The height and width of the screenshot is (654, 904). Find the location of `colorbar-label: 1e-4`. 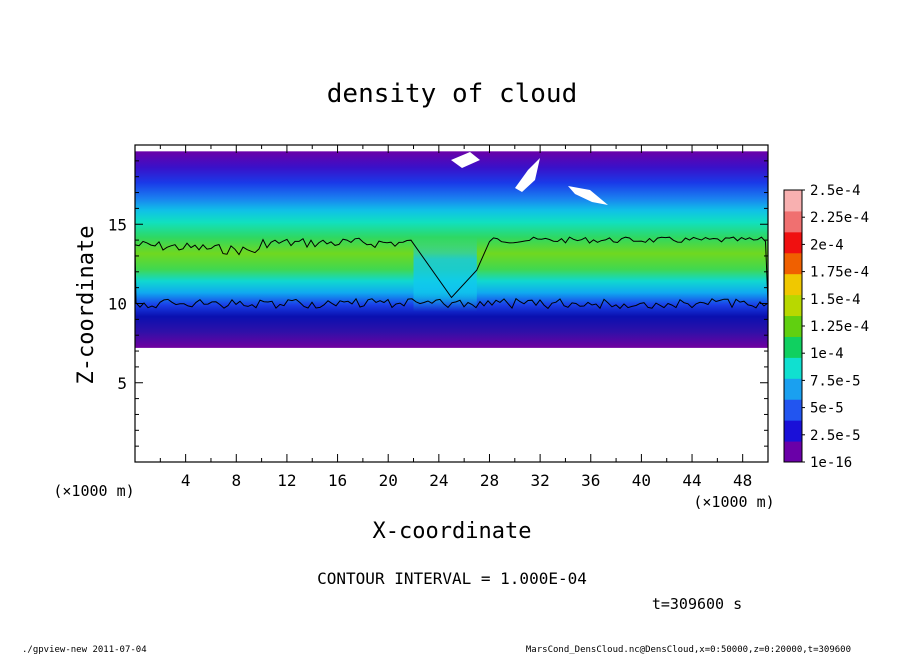

colorbar-label: 1e-4 is located at coordinates (827, 354).